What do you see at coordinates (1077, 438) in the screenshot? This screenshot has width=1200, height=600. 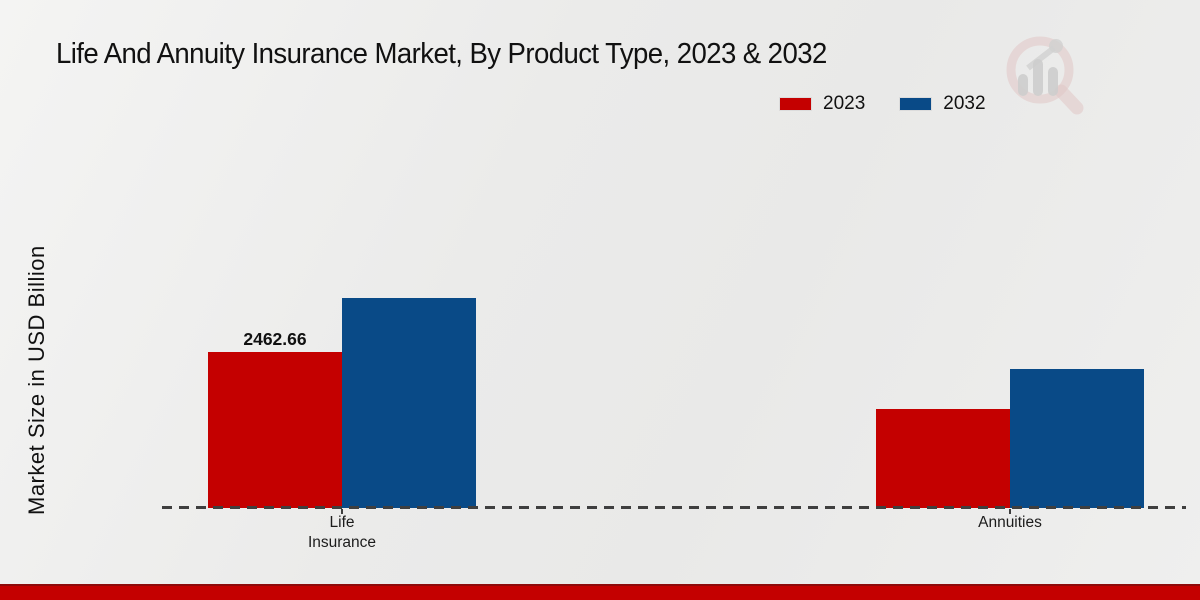 I see `bar-2032-annuities` at bounding box center [1077, 438].